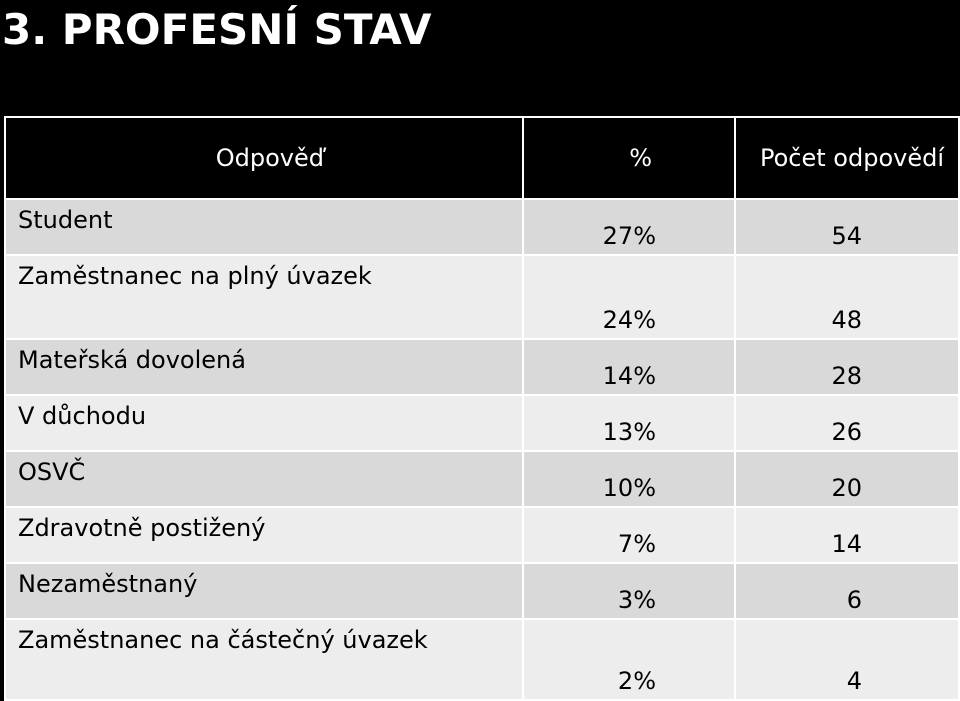 Image resolution: width=960 pixels, height=701 pixels. Describe the element at coordinates (629, 227) in the screenshot. I see `row-percent: 27%` at that location.